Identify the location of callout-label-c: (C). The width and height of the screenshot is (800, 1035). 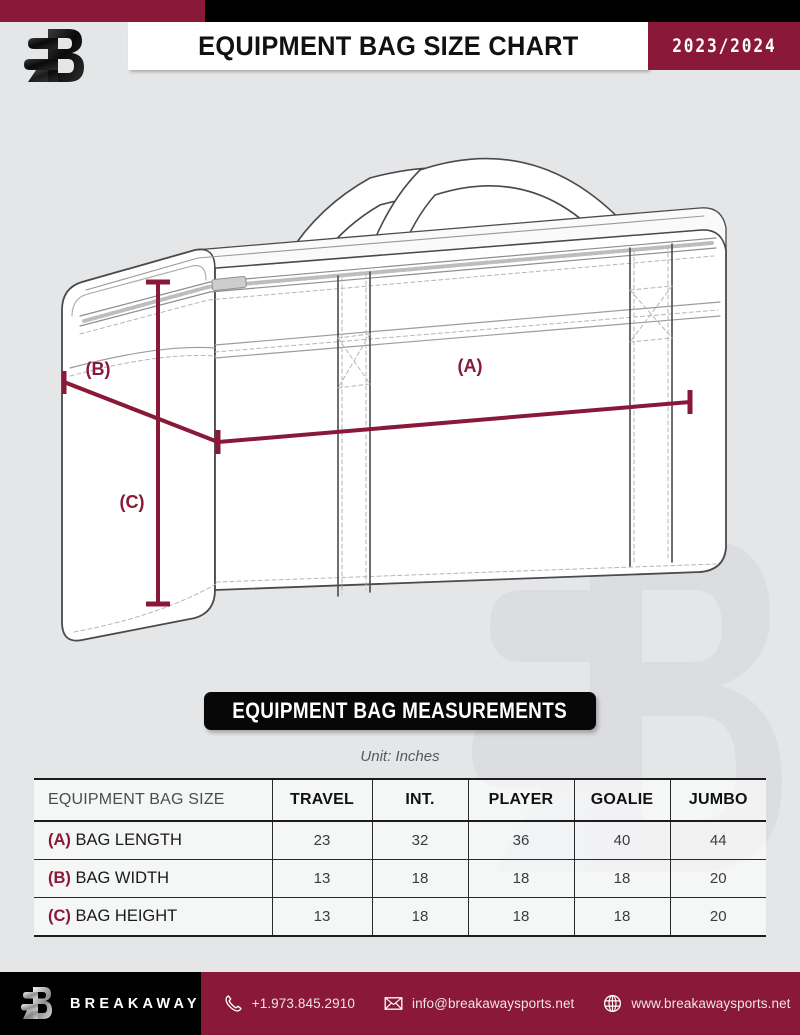
(132, 502).